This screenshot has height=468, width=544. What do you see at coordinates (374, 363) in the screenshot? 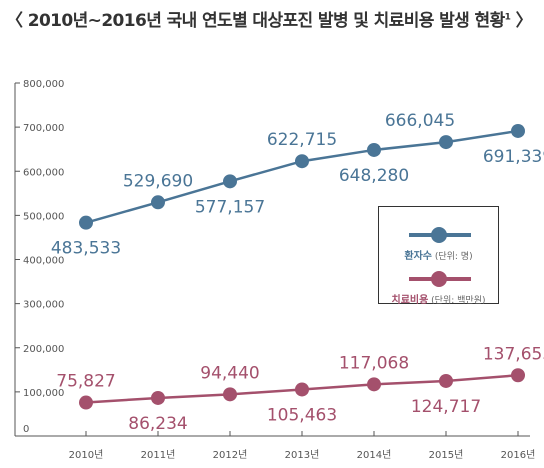
I see `cost-data-label: 117,068` at bounding box center [374, 363].